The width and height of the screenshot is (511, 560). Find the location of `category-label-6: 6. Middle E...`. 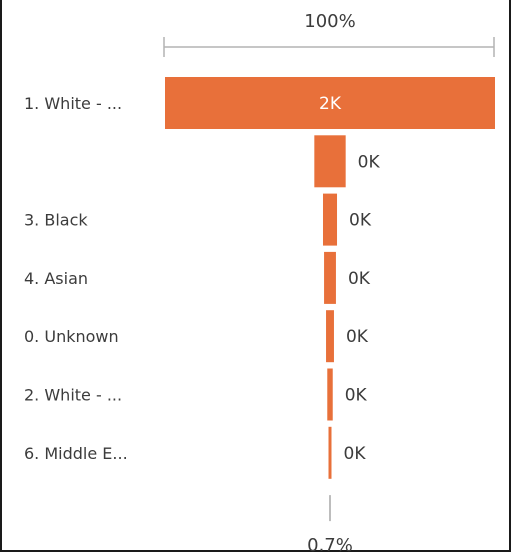

category-label-6: 6. Middle E... is located at coordinates (76, 453).